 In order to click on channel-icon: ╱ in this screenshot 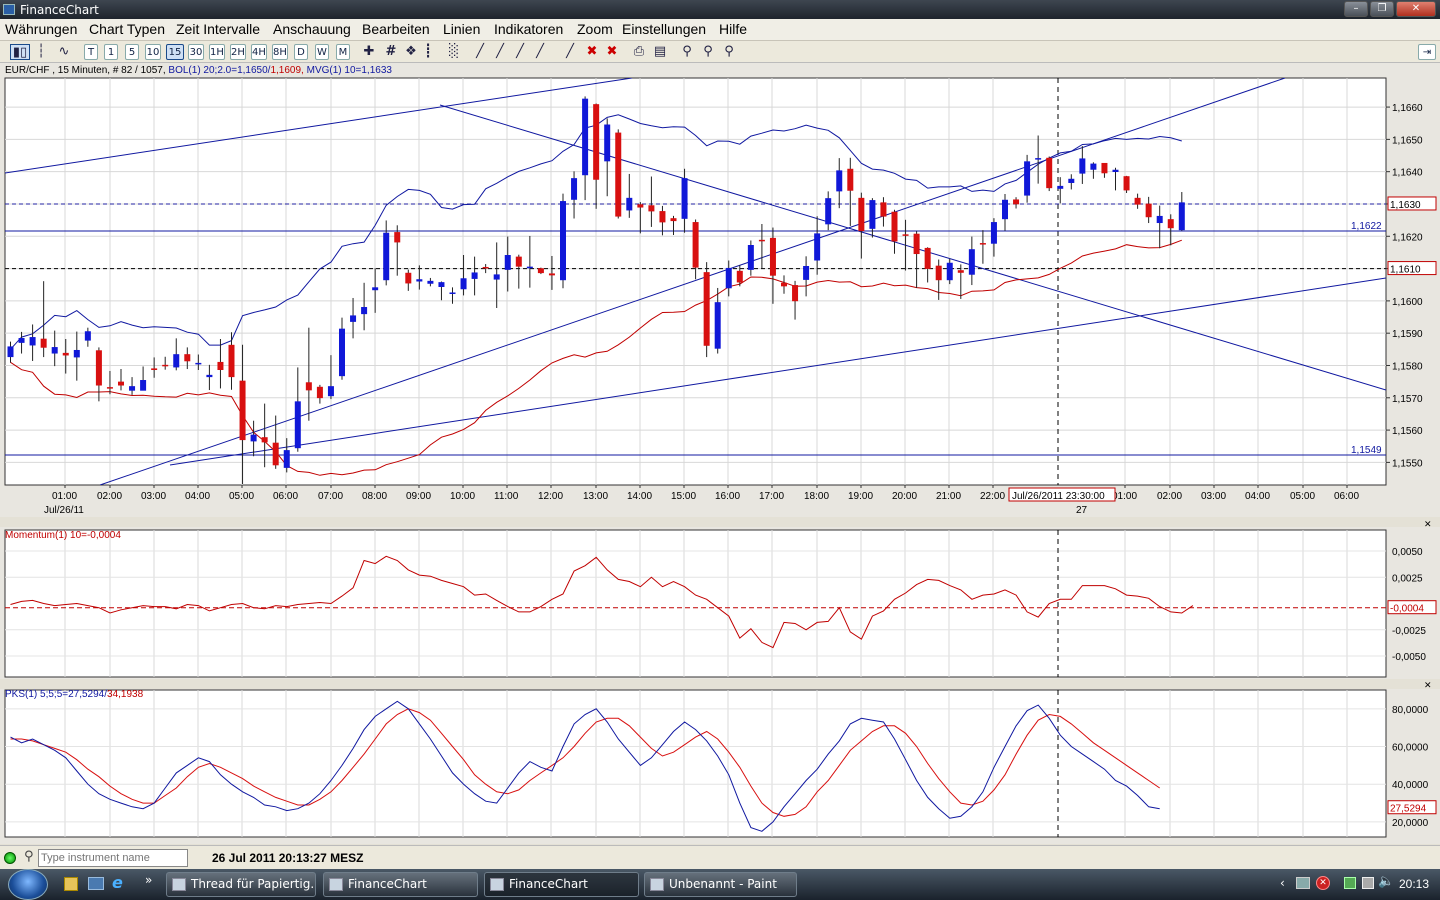, I will do `click(500, 51)`.